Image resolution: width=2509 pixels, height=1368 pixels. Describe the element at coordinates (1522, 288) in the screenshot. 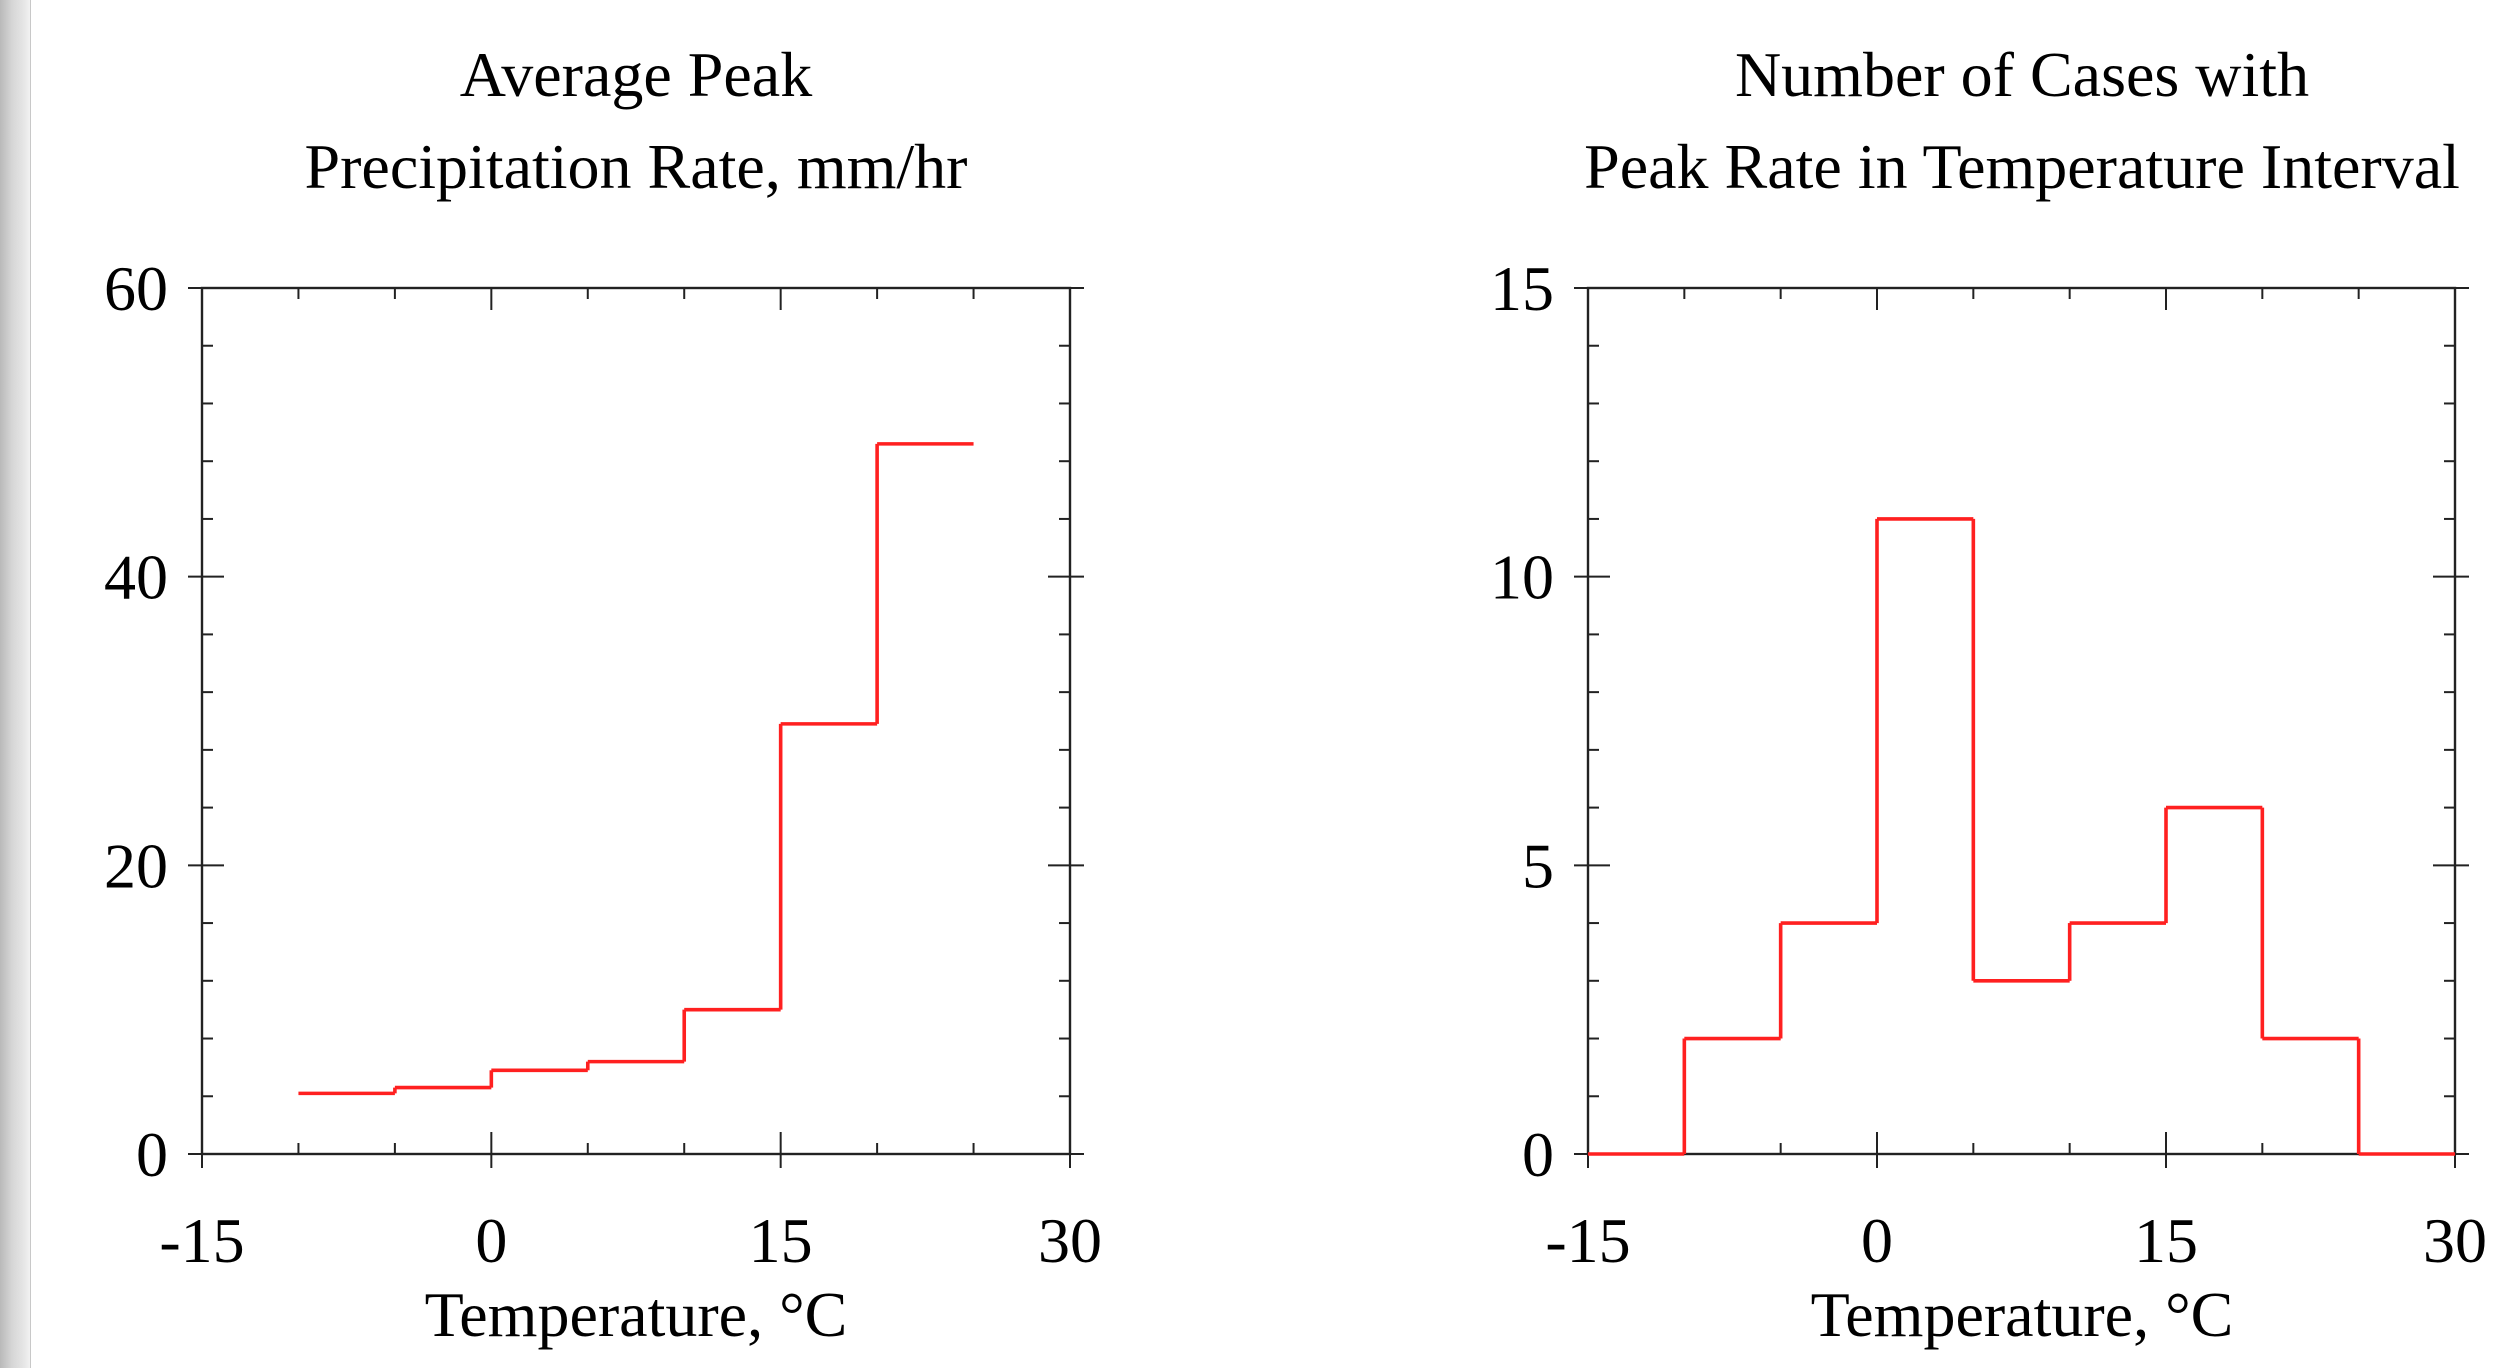

I see `y-tick-label: 15` at that location.